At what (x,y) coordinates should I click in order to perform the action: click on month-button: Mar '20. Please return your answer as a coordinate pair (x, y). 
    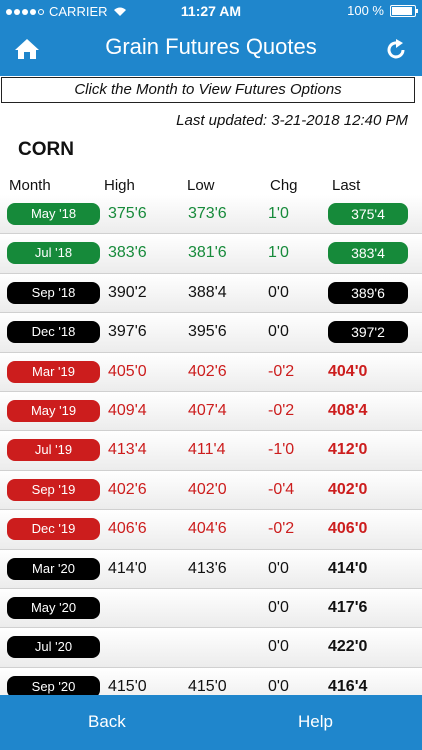
    Looking at the image, I should click on (53, 568).